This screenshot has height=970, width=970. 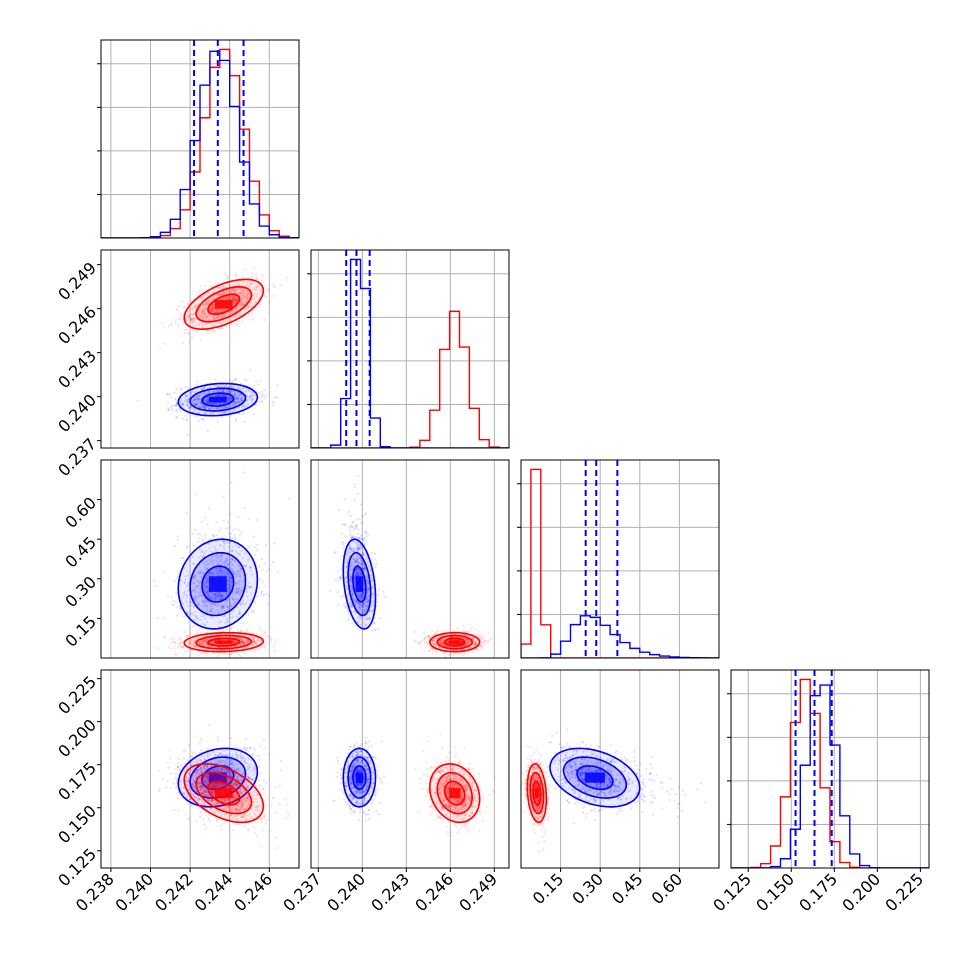 I want to click on x-tick-label: 0.243, so click(x=390, y=892).